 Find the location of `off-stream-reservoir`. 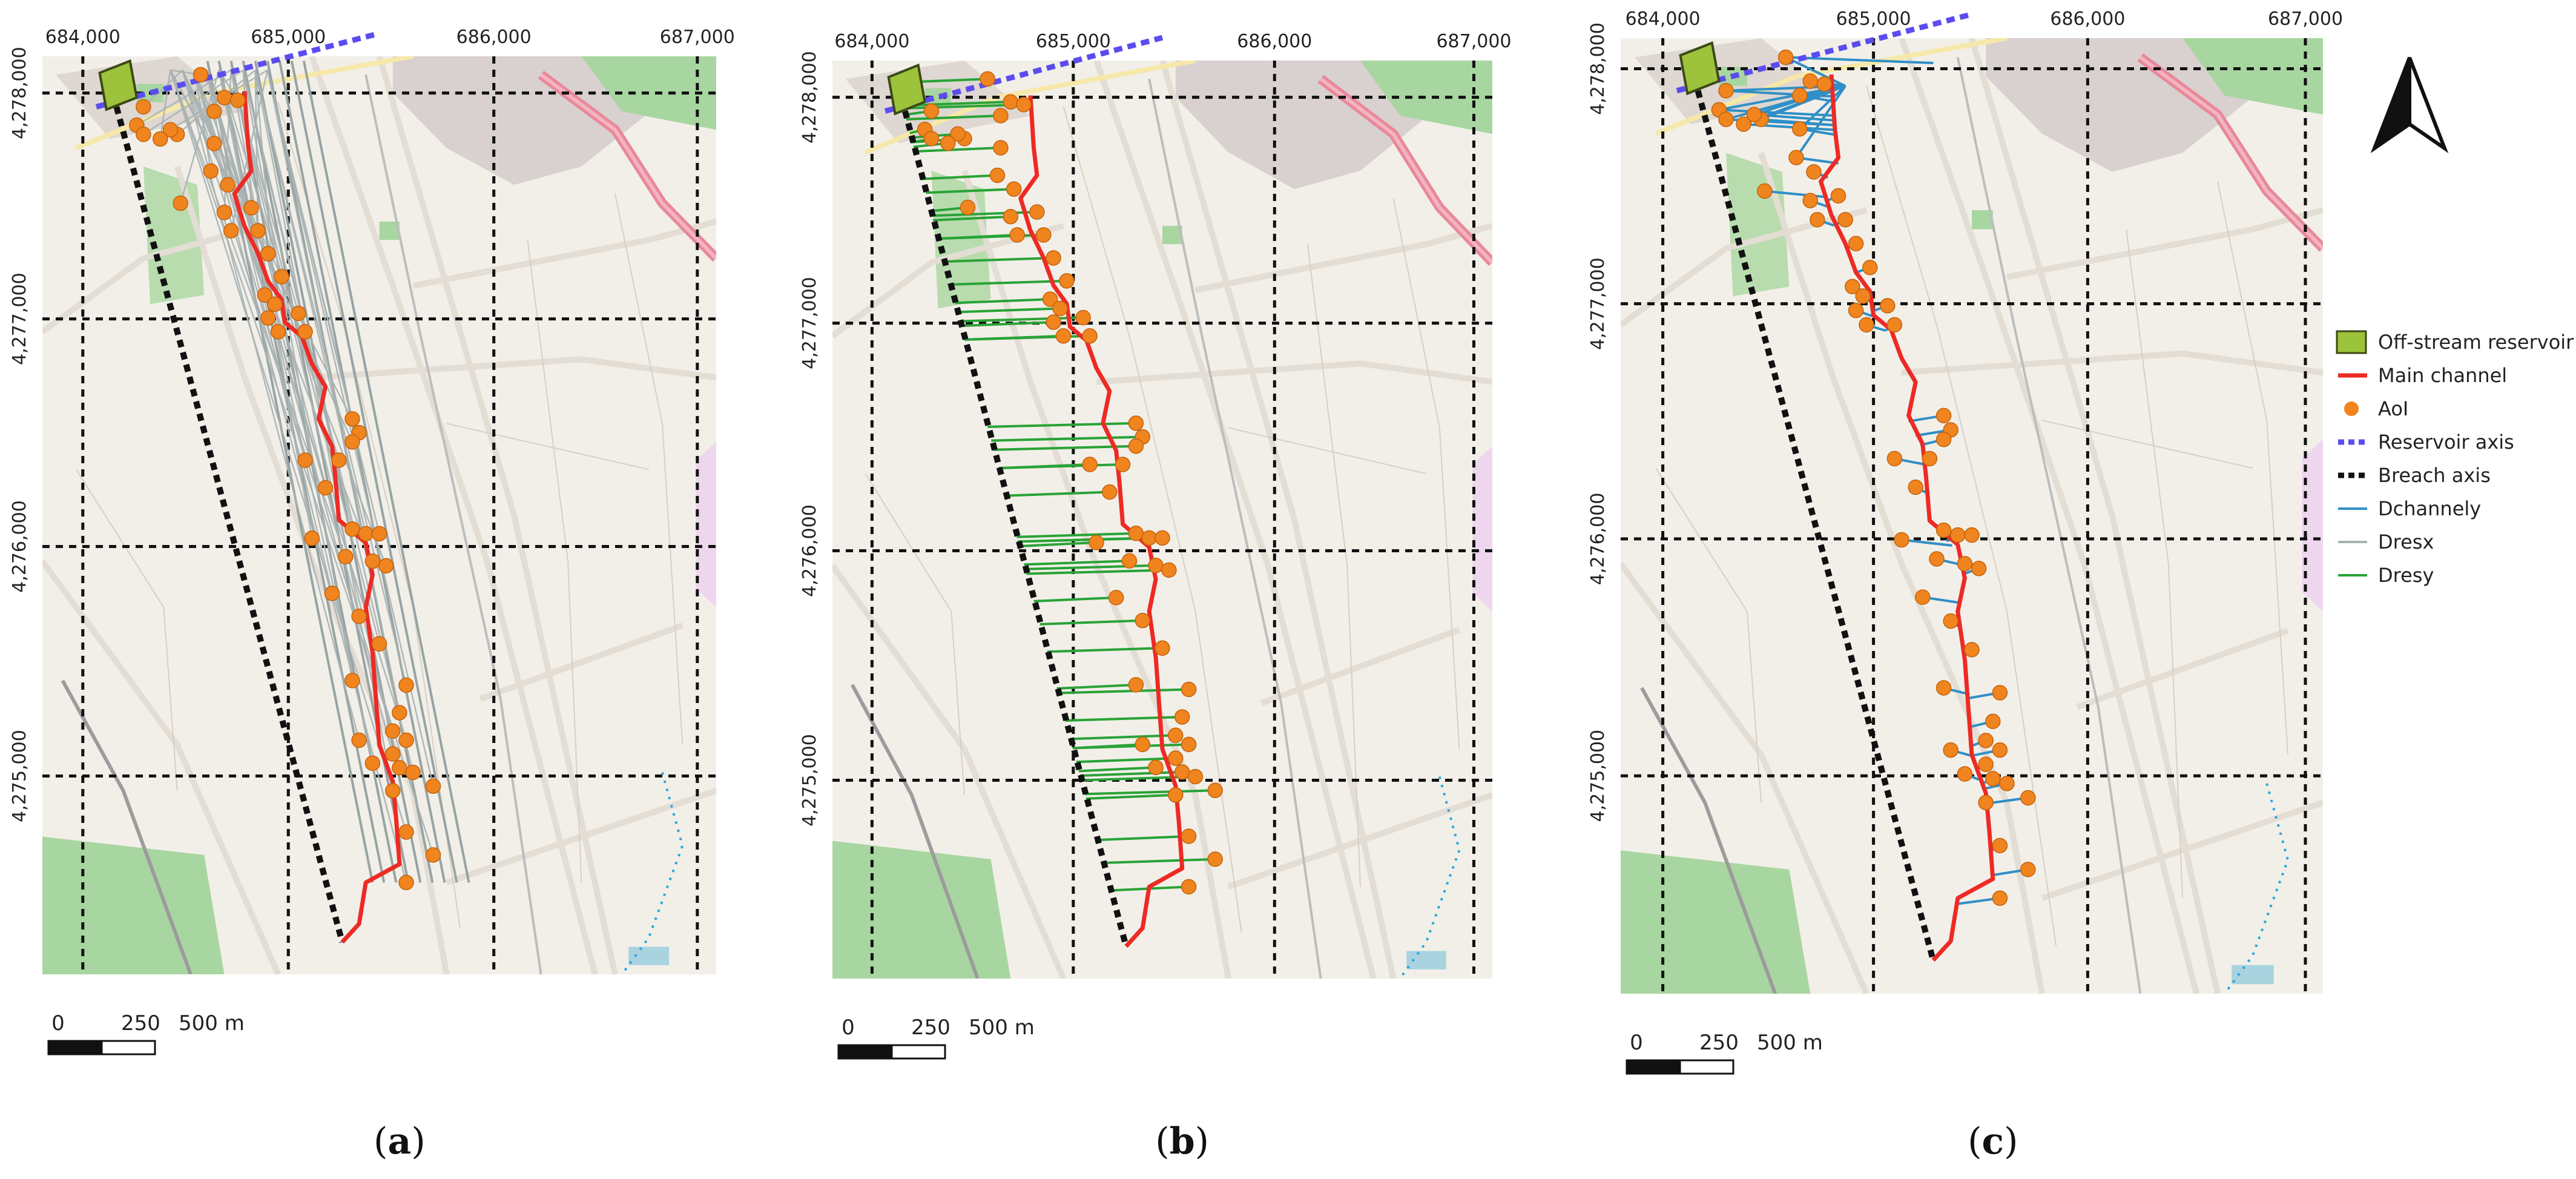

off-stream-reservoir is located at coordinates (118, 85).